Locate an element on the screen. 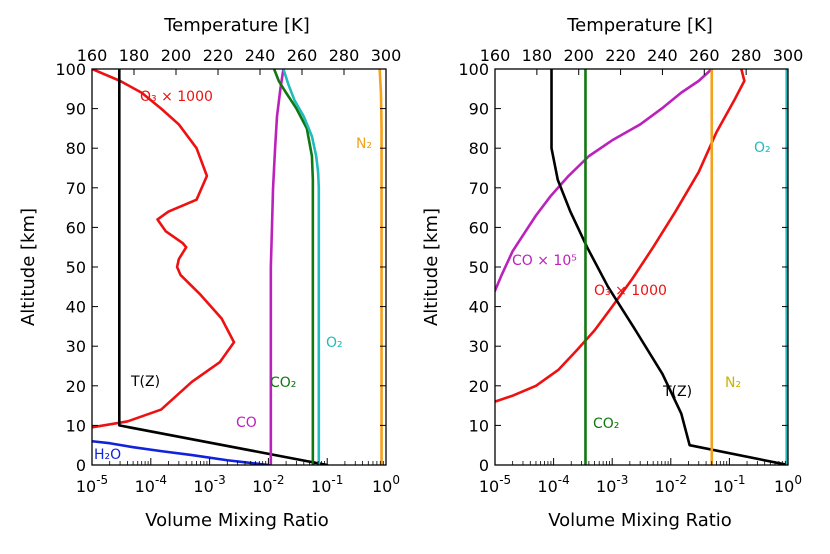 This screenshot has height=554, width=830. right-y-tick-label: 30 is located at coordinates (479, 346).